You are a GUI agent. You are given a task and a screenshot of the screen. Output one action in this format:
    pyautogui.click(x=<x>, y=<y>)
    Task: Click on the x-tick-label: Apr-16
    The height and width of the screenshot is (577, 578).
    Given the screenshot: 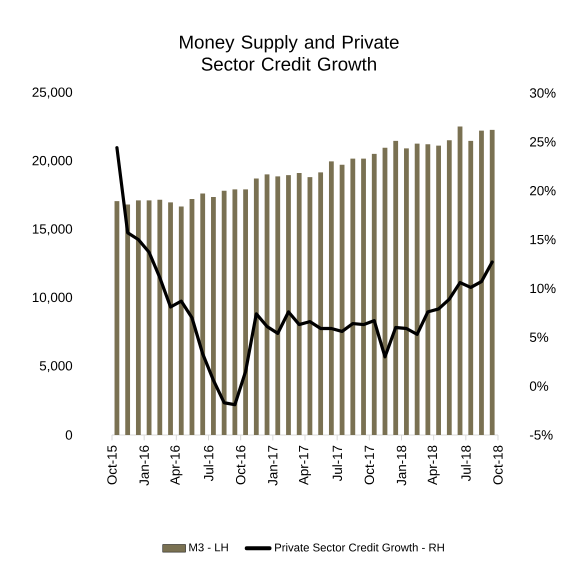 What is the action you would take?
    pyautogui.click(x=176, y=466)
    